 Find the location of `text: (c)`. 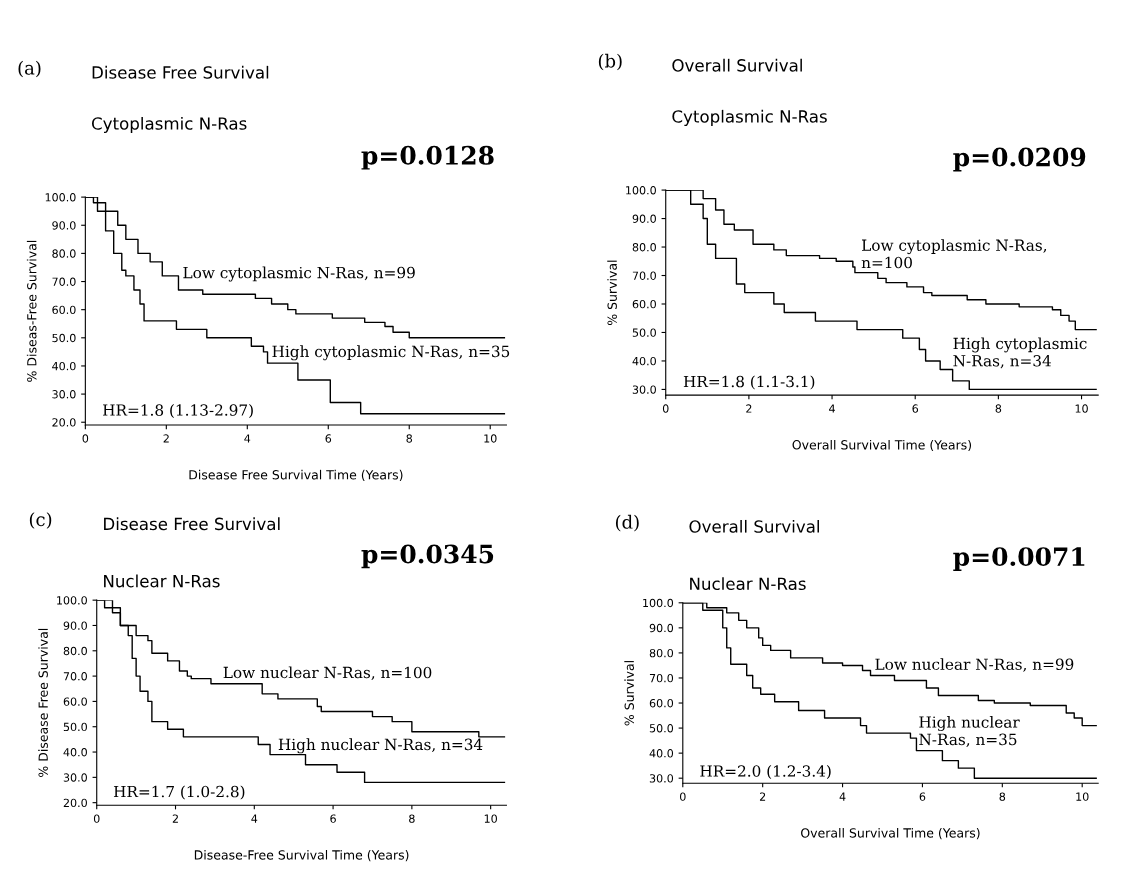

text: (c) is located at coordinates (40, 520).